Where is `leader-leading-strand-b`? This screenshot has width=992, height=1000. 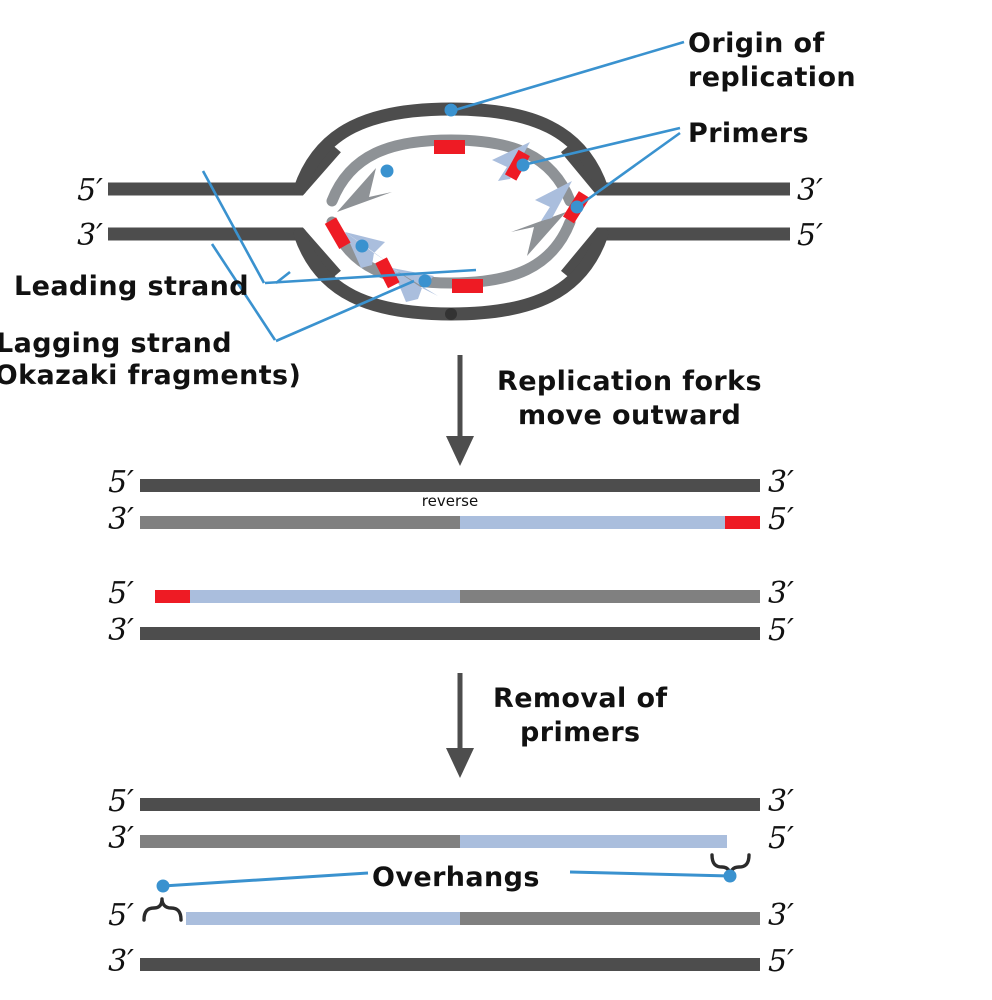
leader-leading-strand-b is located at coordinates (233, 227).